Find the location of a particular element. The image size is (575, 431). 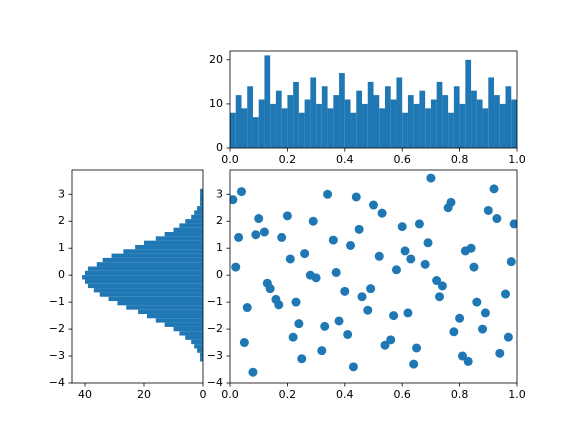

y-tick-label: −3 is located at coordinates (215, 355).